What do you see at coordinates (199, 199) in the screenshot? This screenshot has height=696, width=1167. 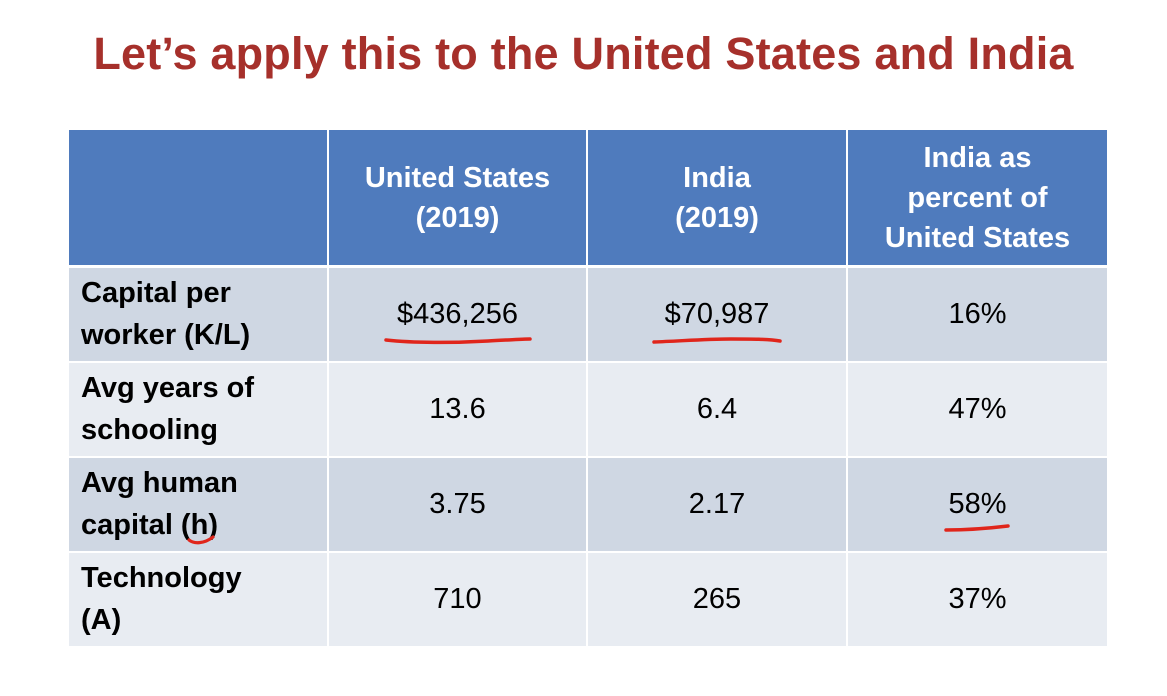 I see `header-blank-cell` at bounding box center [199, 199].